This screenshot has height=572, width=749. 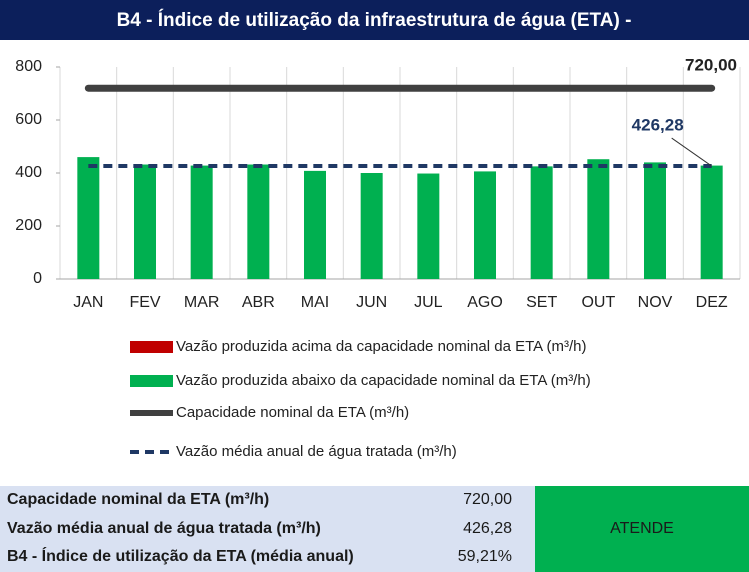 What do you see at coordinates (711, 65) in the screenshot?
I see `data-label: 720,00` at bounding box center [711, 65].